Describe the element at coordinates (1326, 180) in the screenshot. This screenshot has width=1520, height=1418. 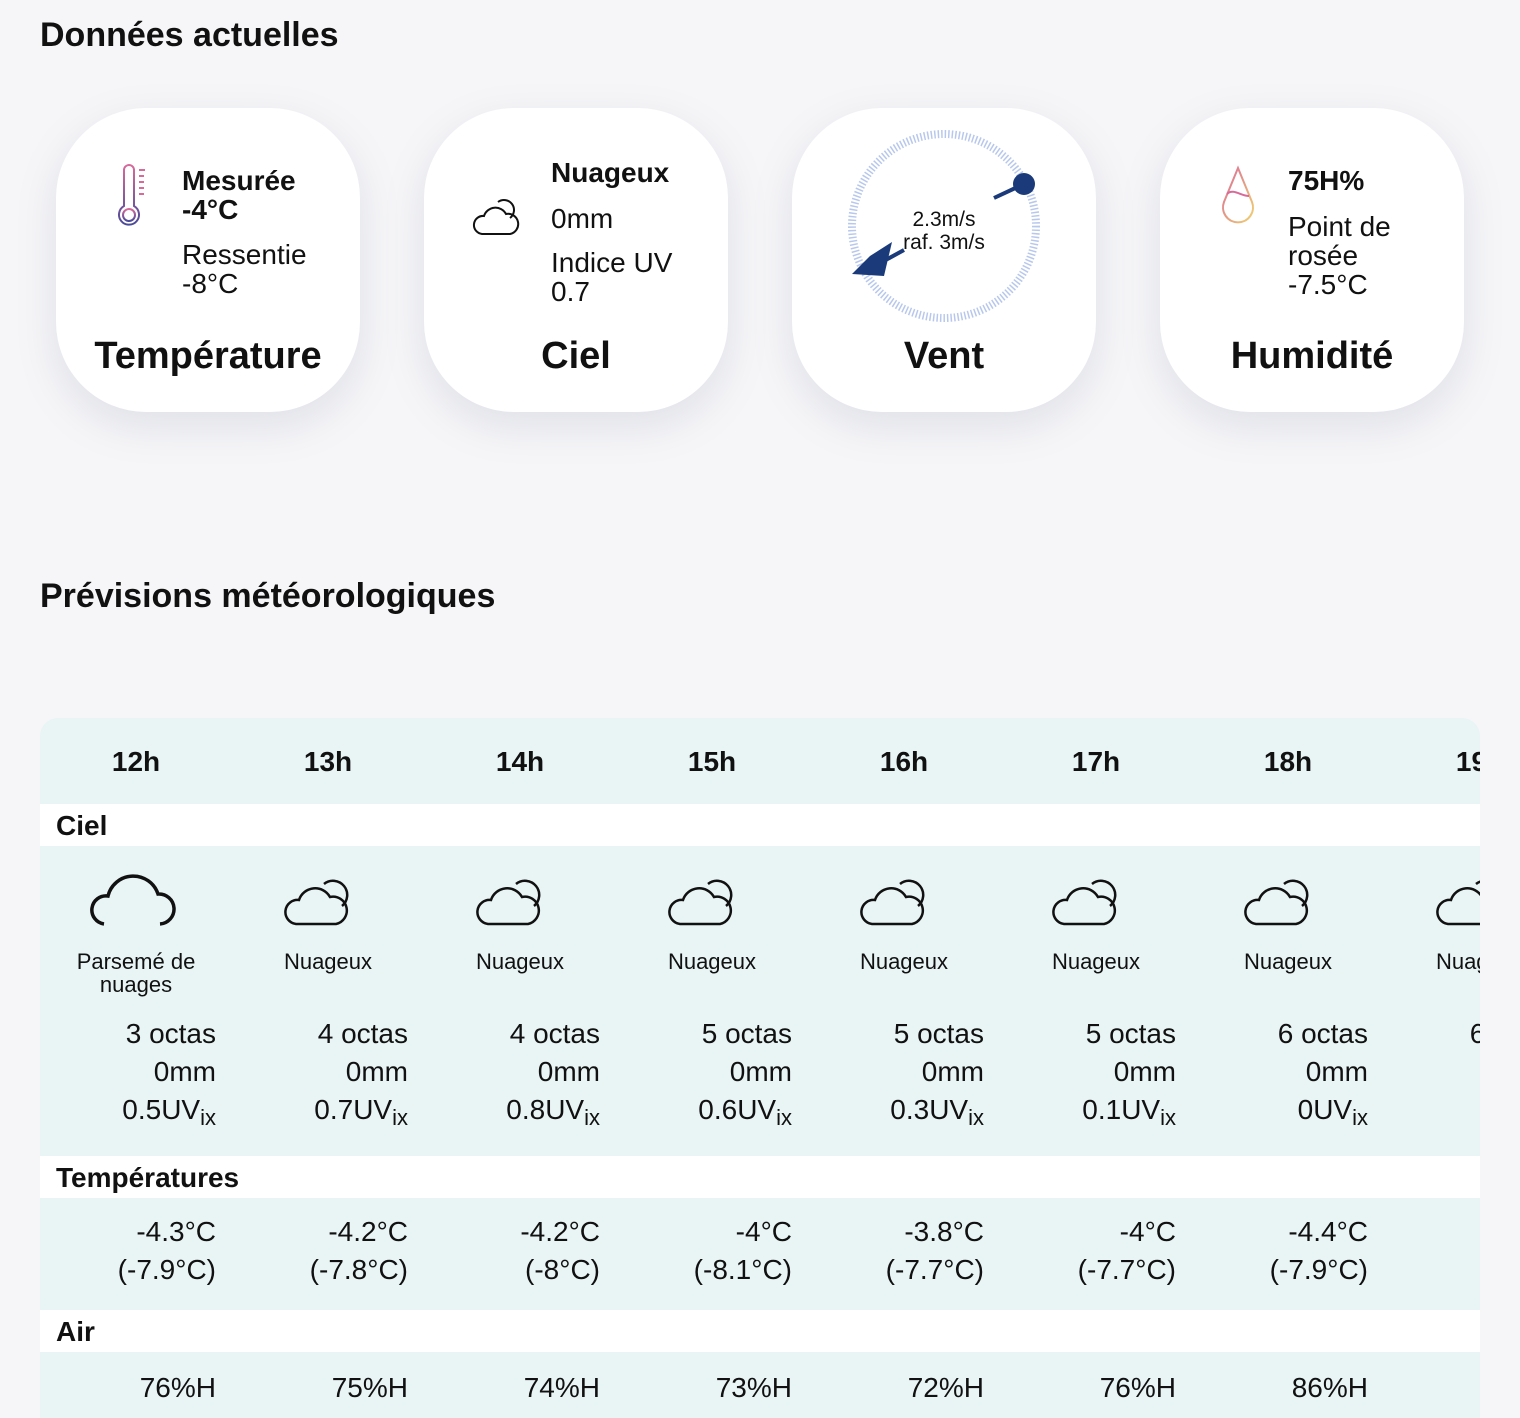
I see `humidity-value: 75H%` at that location.